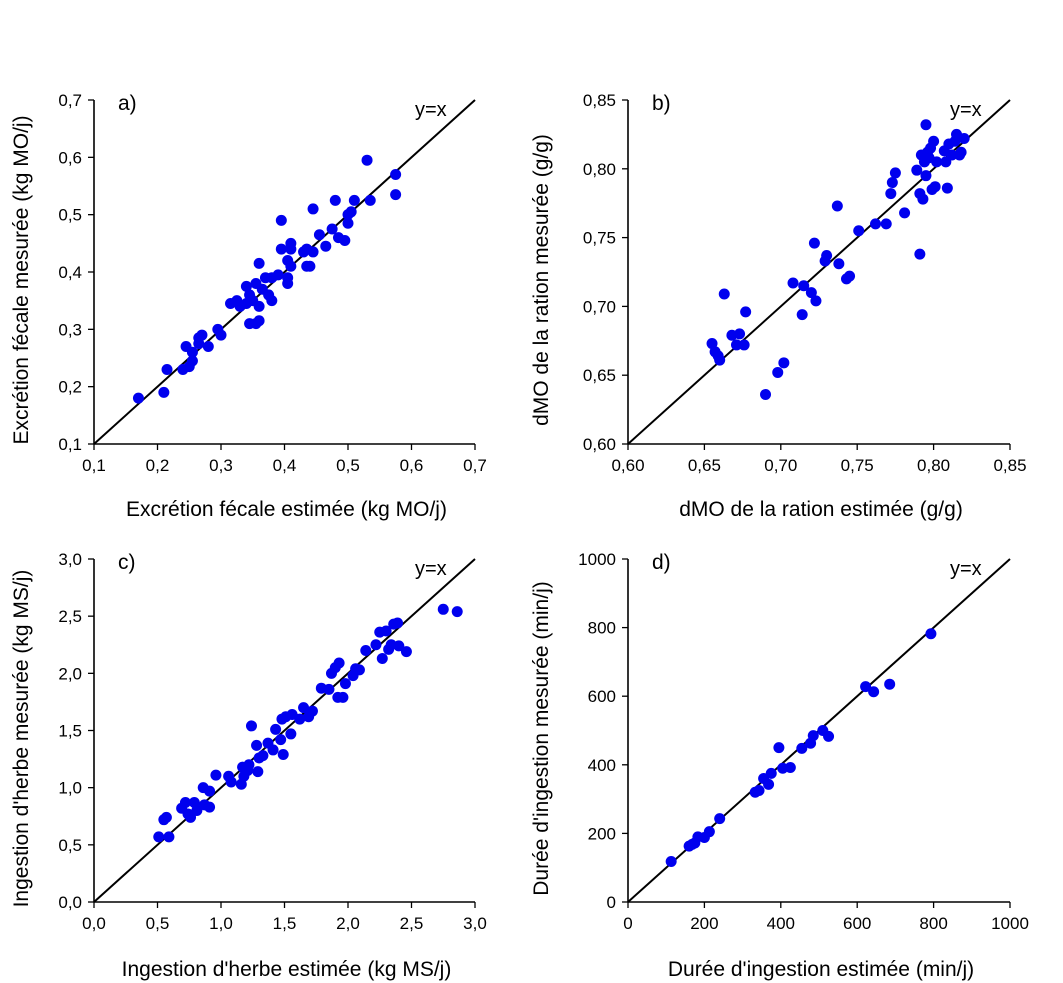 Image resolution: width=1063 pixels, height=983 pixels. I want to click on panel-label: a), so click(127, 103).